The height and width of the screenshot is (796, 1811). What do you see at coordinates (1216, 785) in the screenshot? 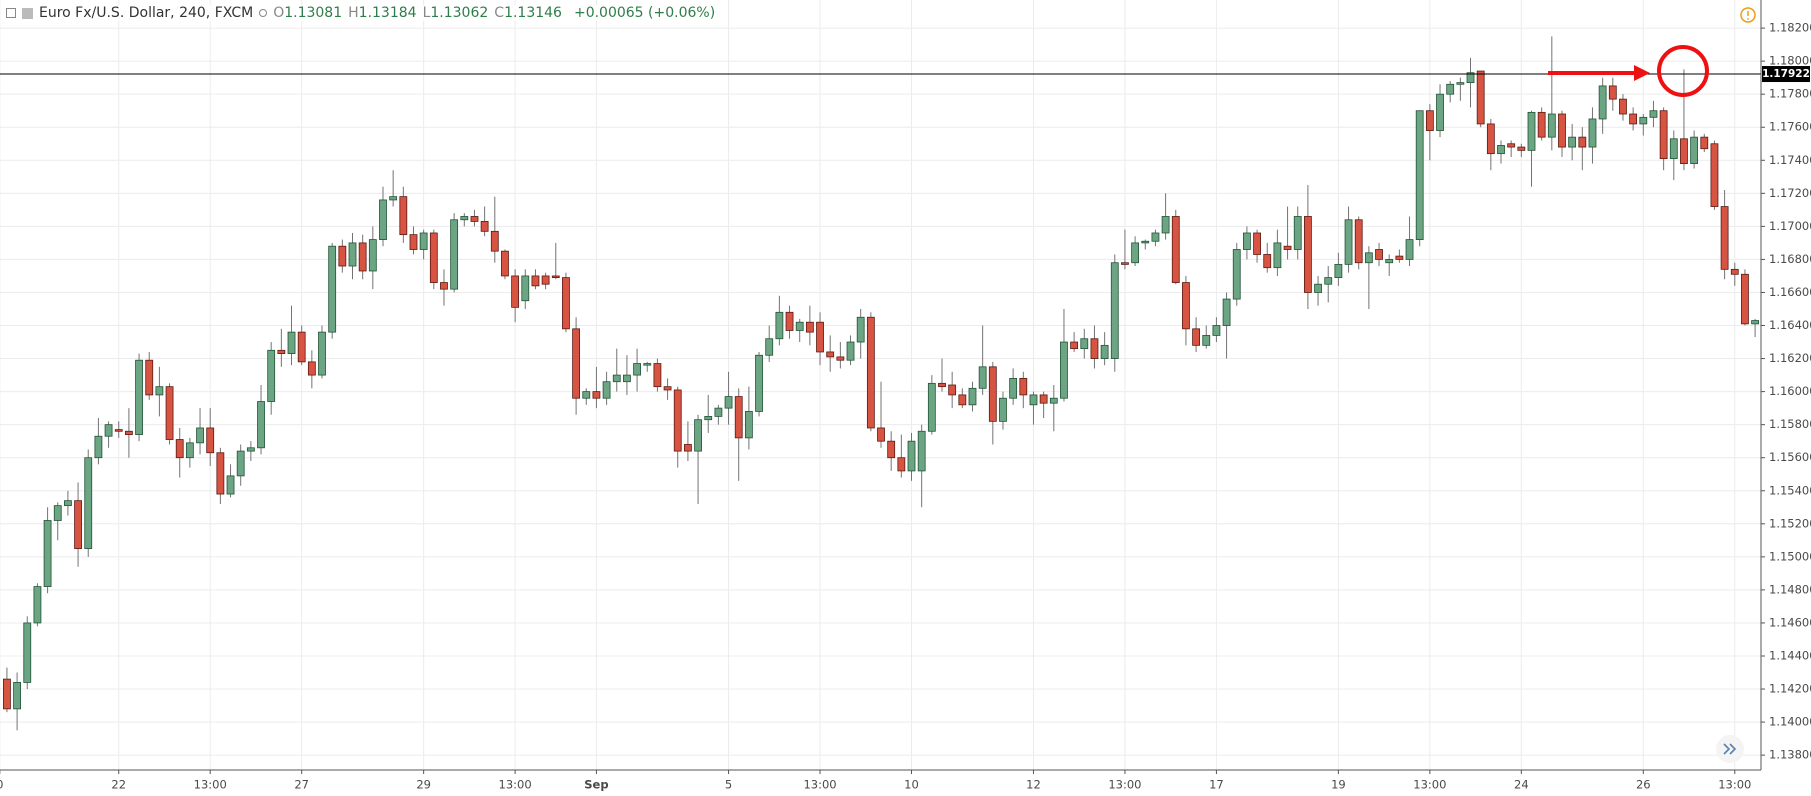
I see `x-tick-label: 17` at bounding box center [1216, 785].